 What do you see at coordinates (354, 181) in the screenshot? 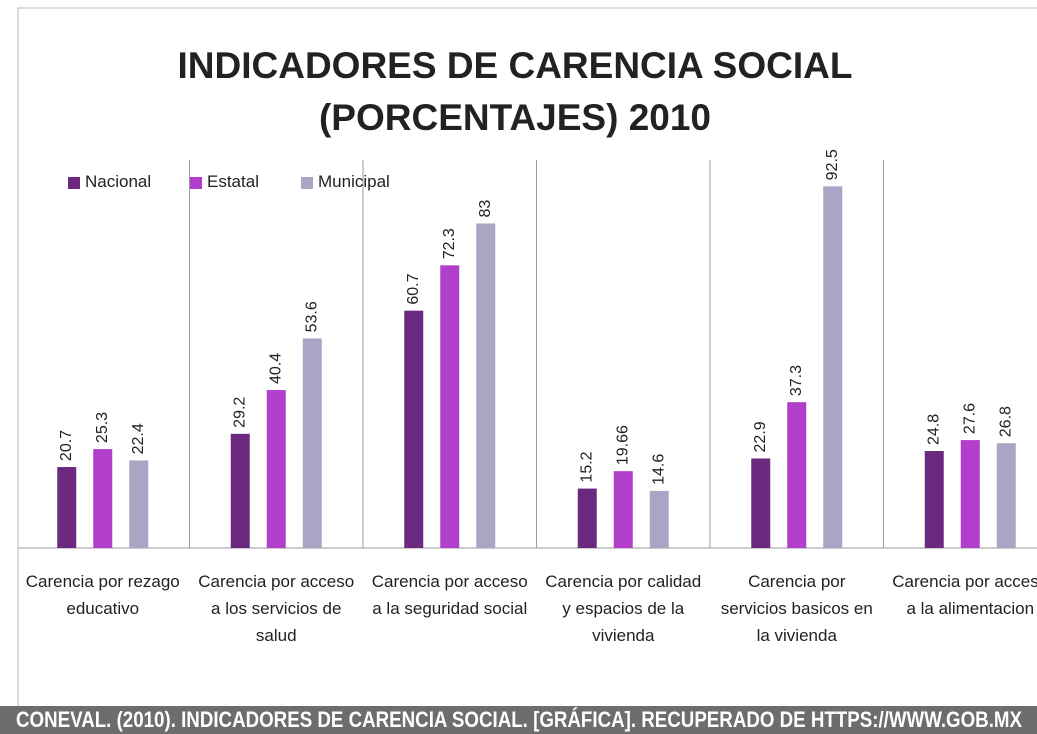
I see `legend-label: Municipal` at bounding box center [354, 181].